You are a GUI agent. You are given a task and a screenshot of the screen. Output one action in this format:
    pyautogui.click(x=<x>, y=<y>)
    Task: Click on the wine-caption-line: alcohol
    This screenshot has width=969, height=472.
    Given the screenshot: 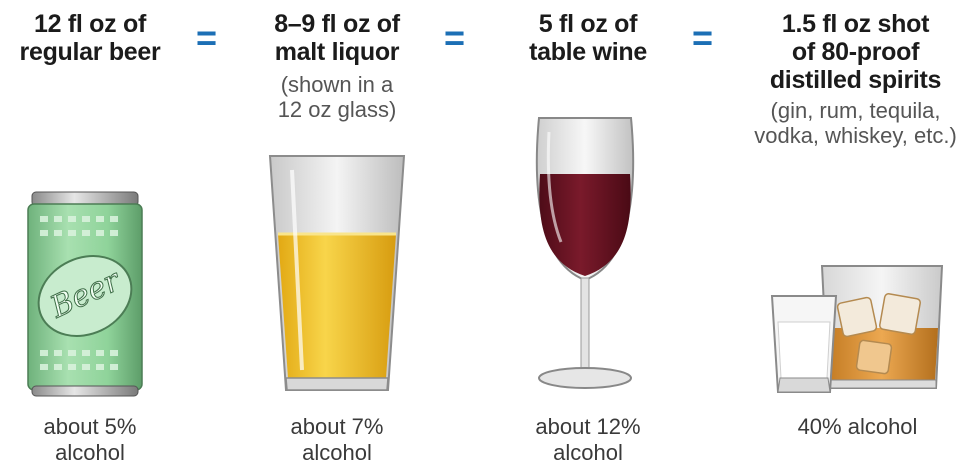 What is the action you would take?
    pyautogui.click(x=588, y=452)
    